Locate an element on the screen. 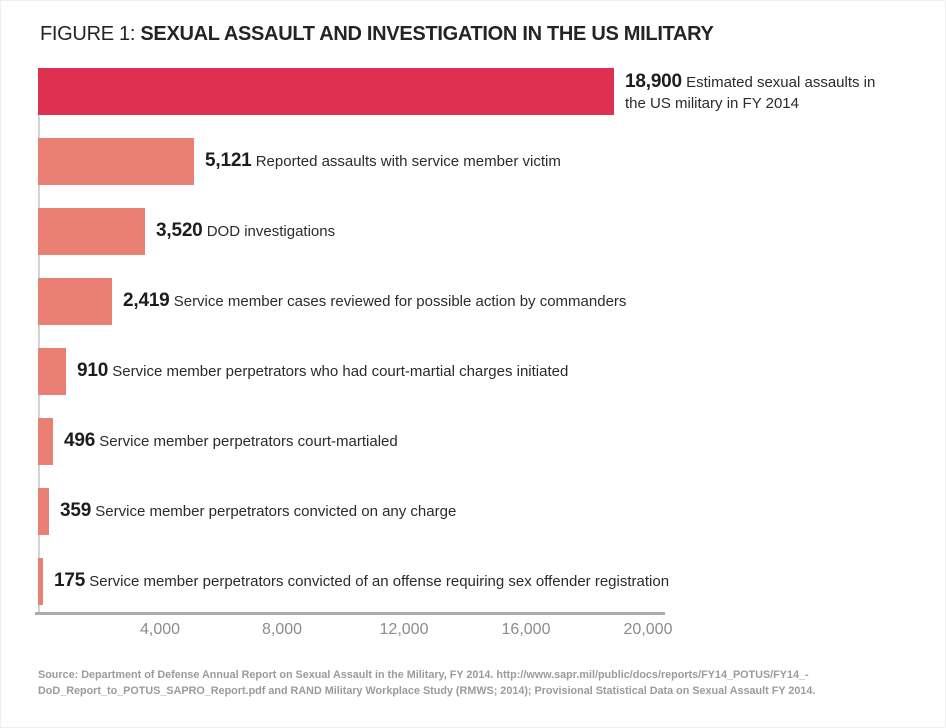  bar-value: 910 is located at coordinates (93, 371).